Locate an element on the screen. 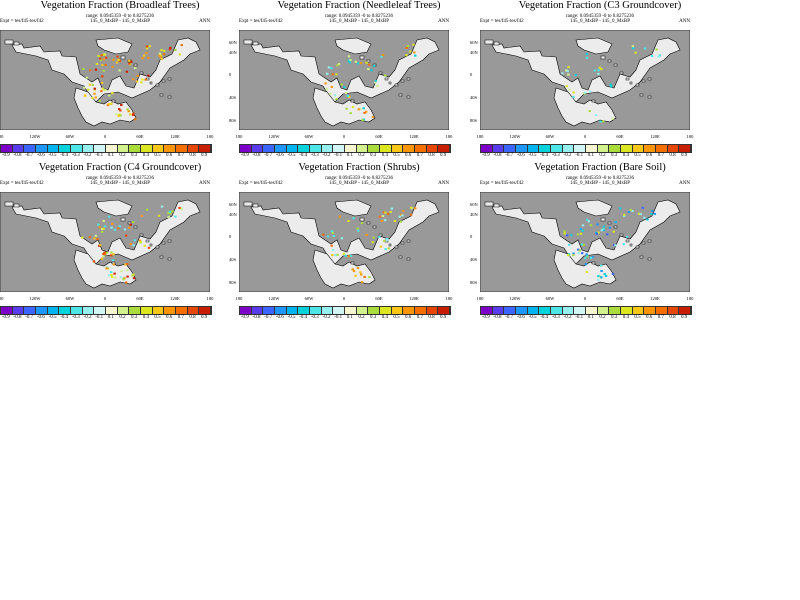  lon-tick-label: 60E is located at coordinates (379, 298).